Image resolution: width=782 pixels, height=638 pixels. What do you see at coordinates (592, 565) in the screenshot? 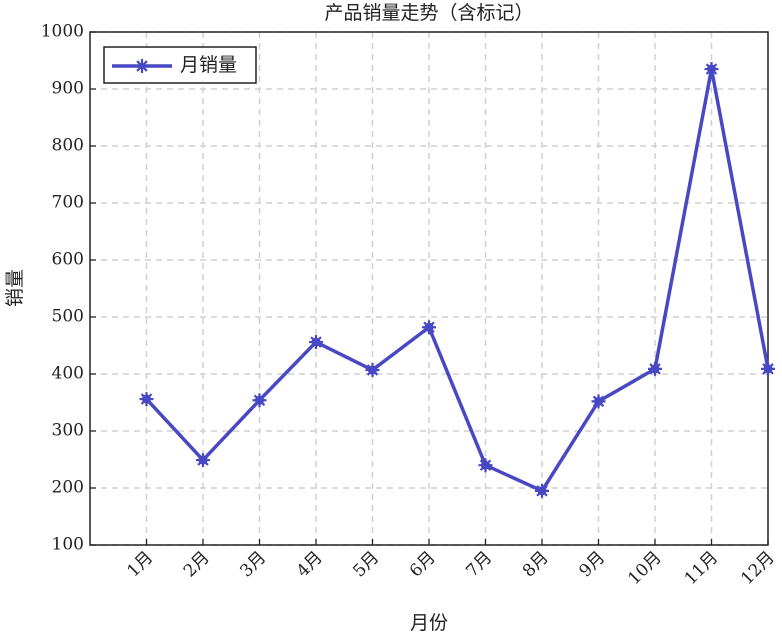
I see `x-tick-label: 9月` at bounding box center [592, 565].